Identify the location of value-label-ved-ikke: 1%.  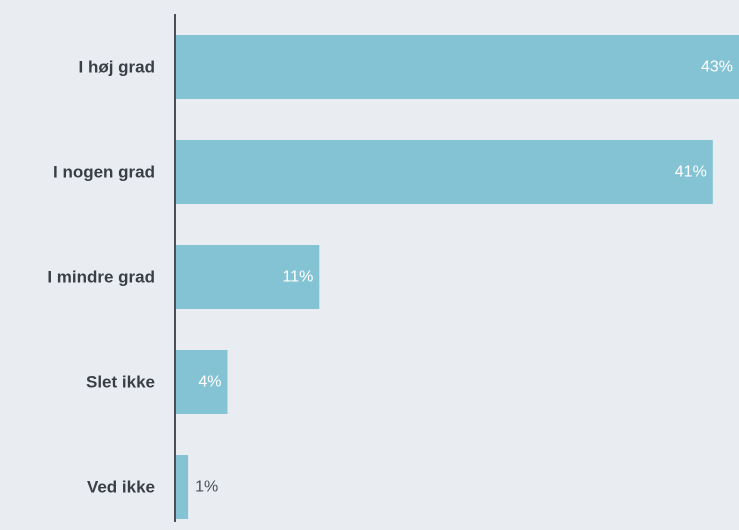
(206, 487).